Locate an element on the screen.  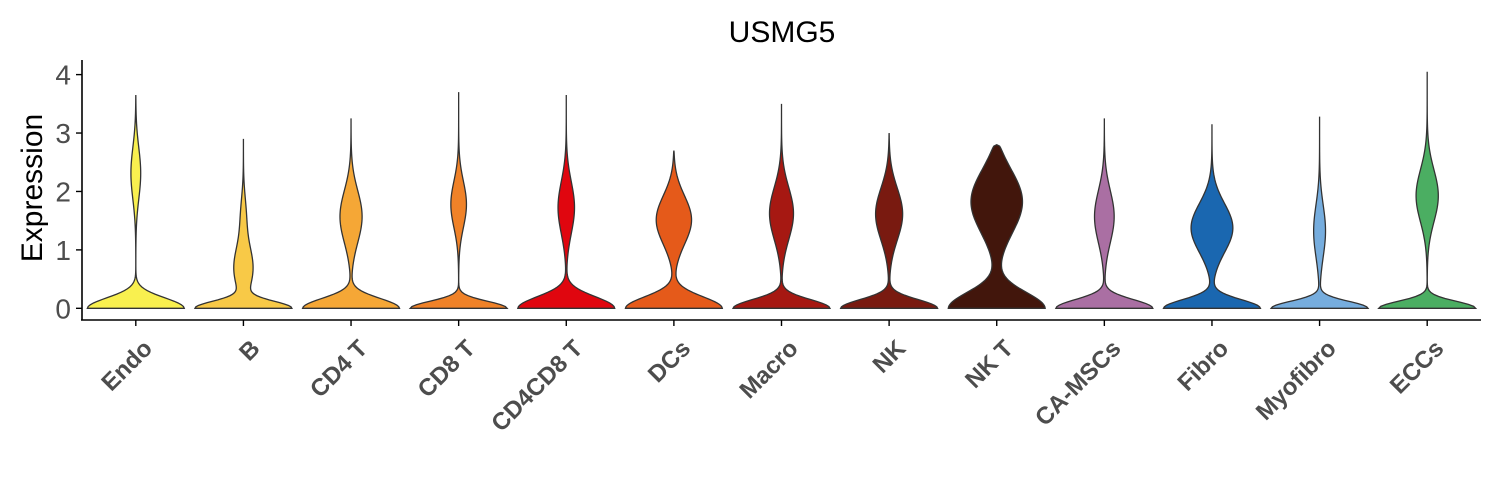
x-tick-label: NK is located at coordinates (890, 357).